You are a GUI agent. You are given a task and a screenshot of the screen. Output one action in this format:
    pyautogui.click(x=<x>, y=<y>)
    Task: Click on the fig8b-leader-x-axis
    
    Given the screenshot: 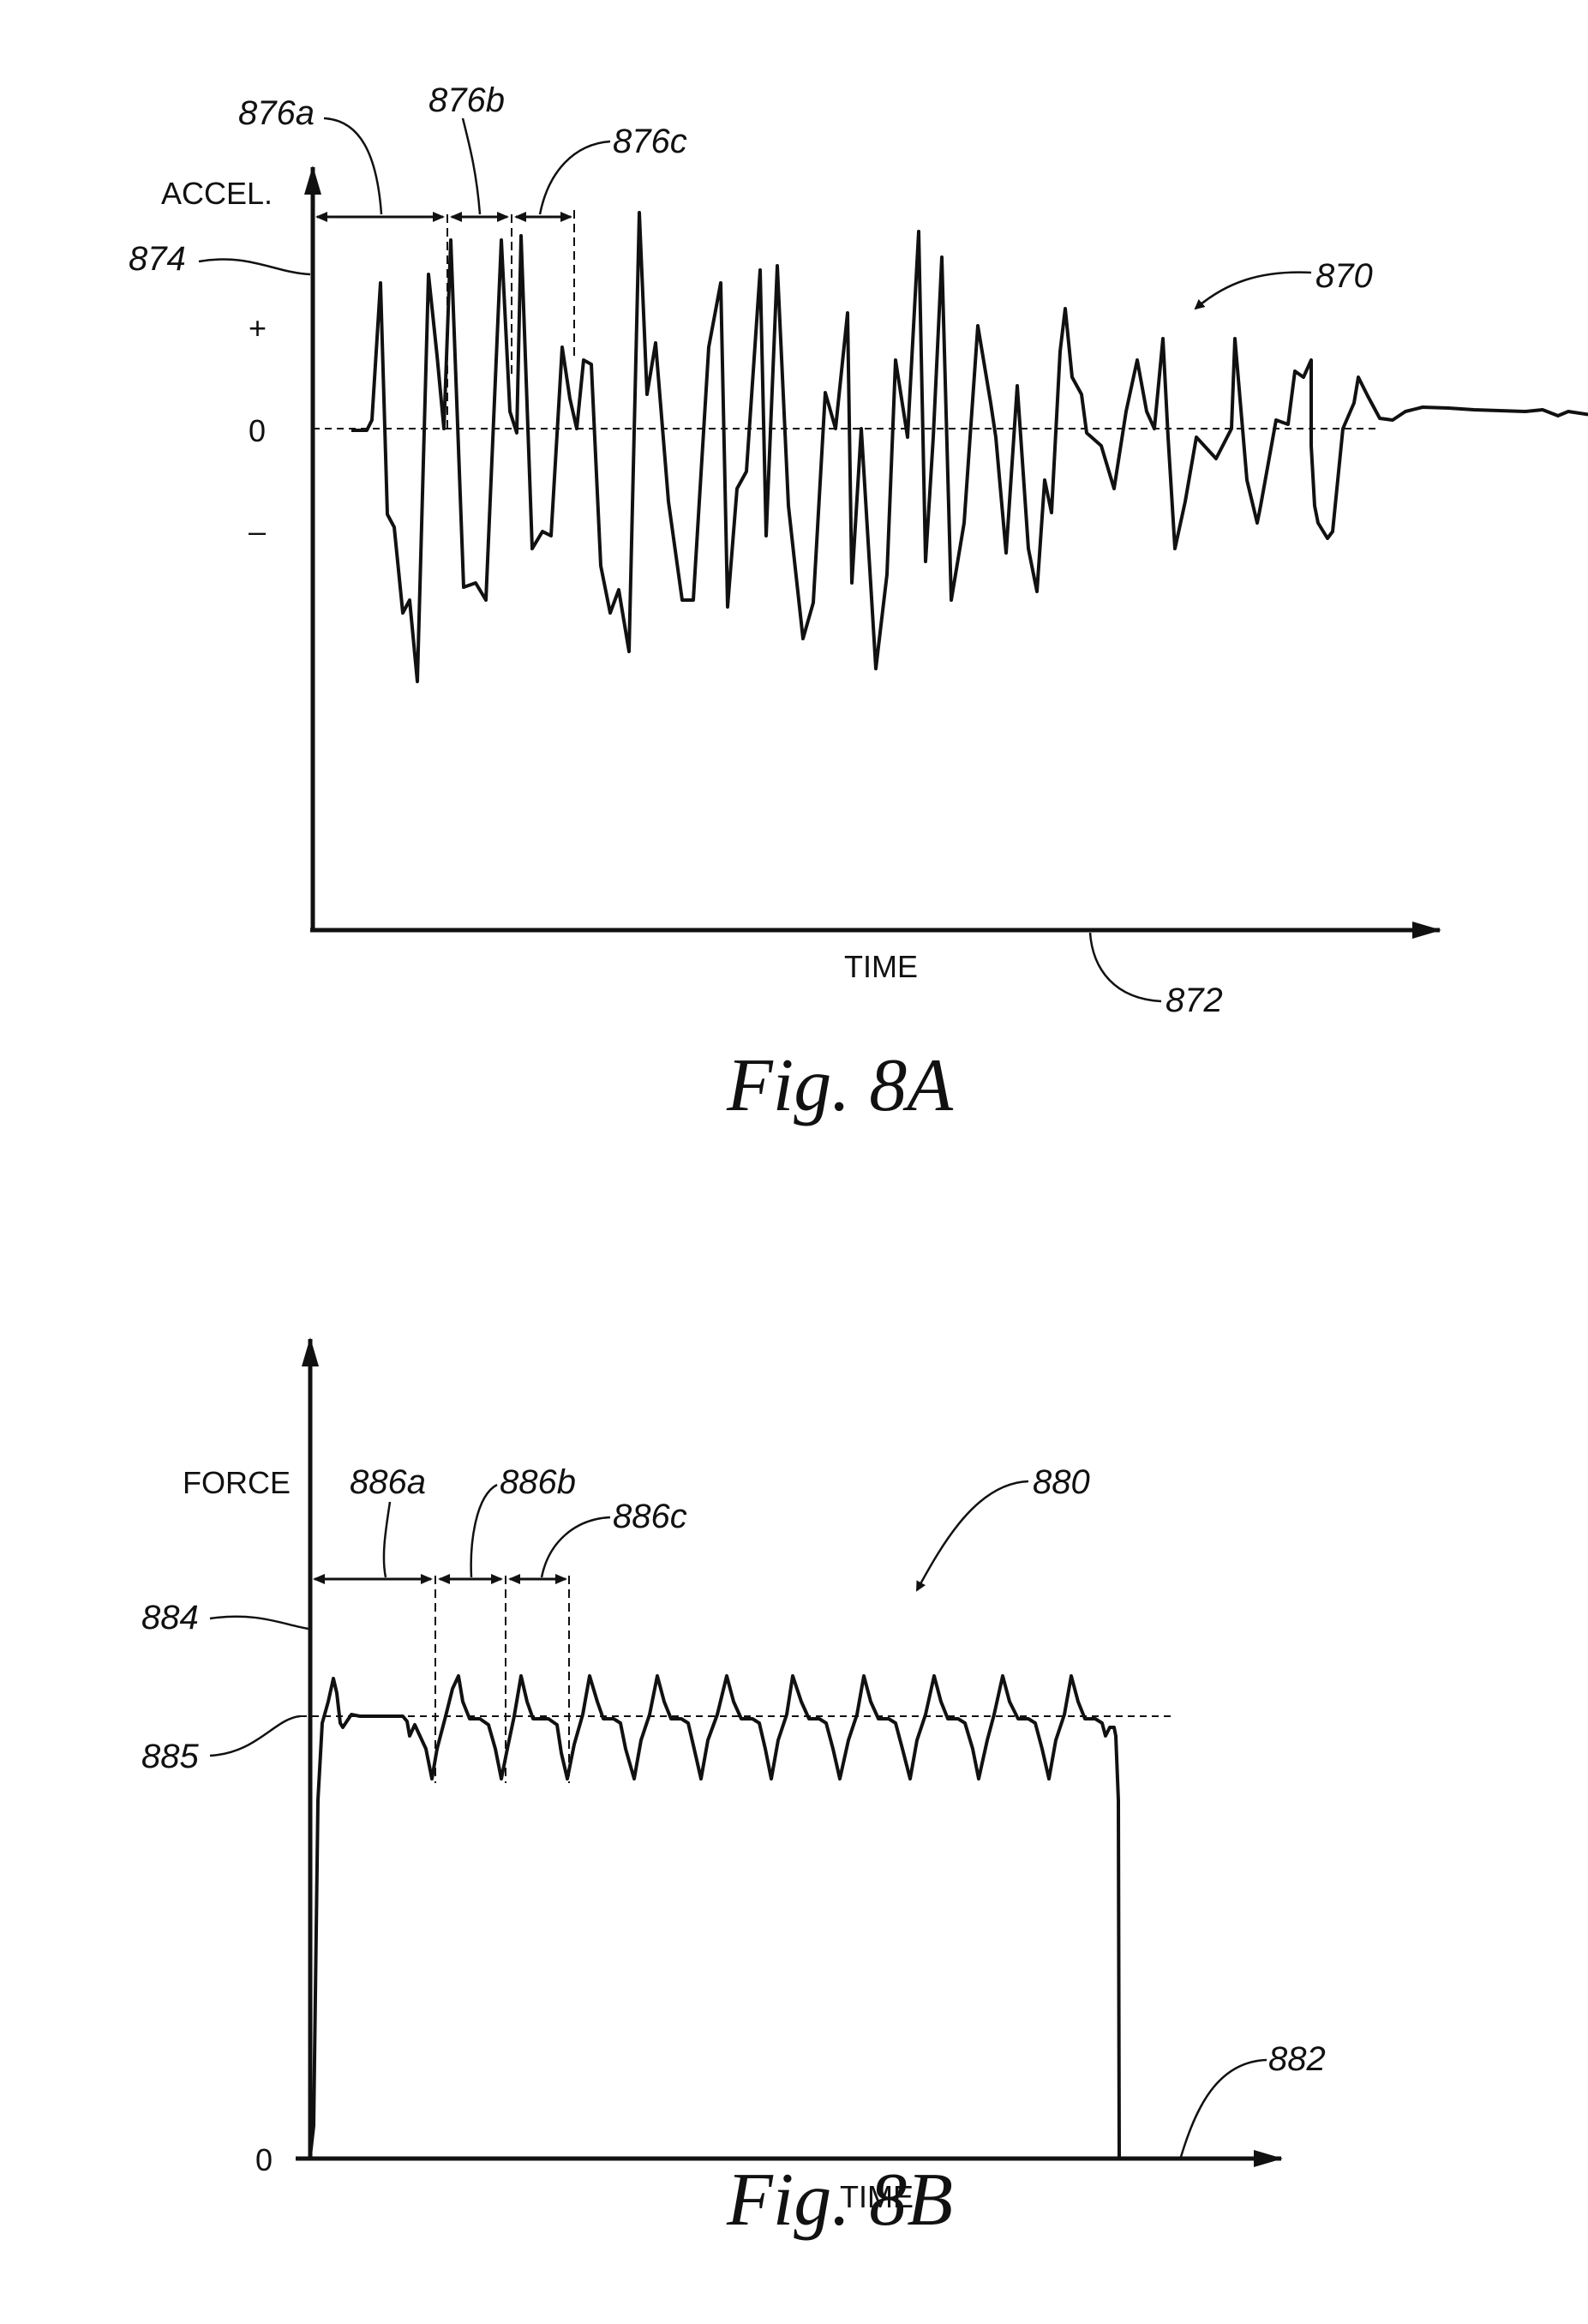 What is the action you would take?
    pyautogui.click(x=1224, y=2108)
    